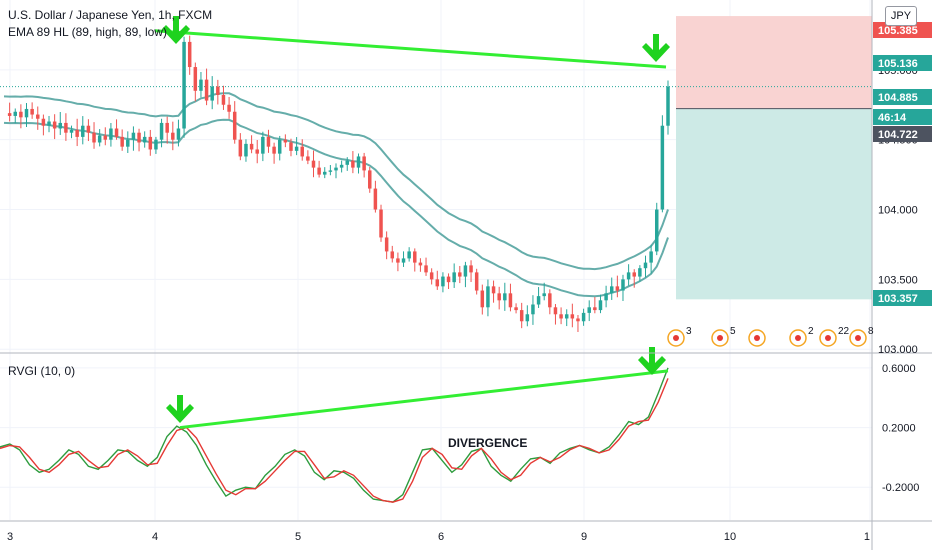 The image size is (932, 550). What do you see at coordinates (298, 537) in the screenshot?
I see `x-tick-label: 5` at bounding box center [298, 537].